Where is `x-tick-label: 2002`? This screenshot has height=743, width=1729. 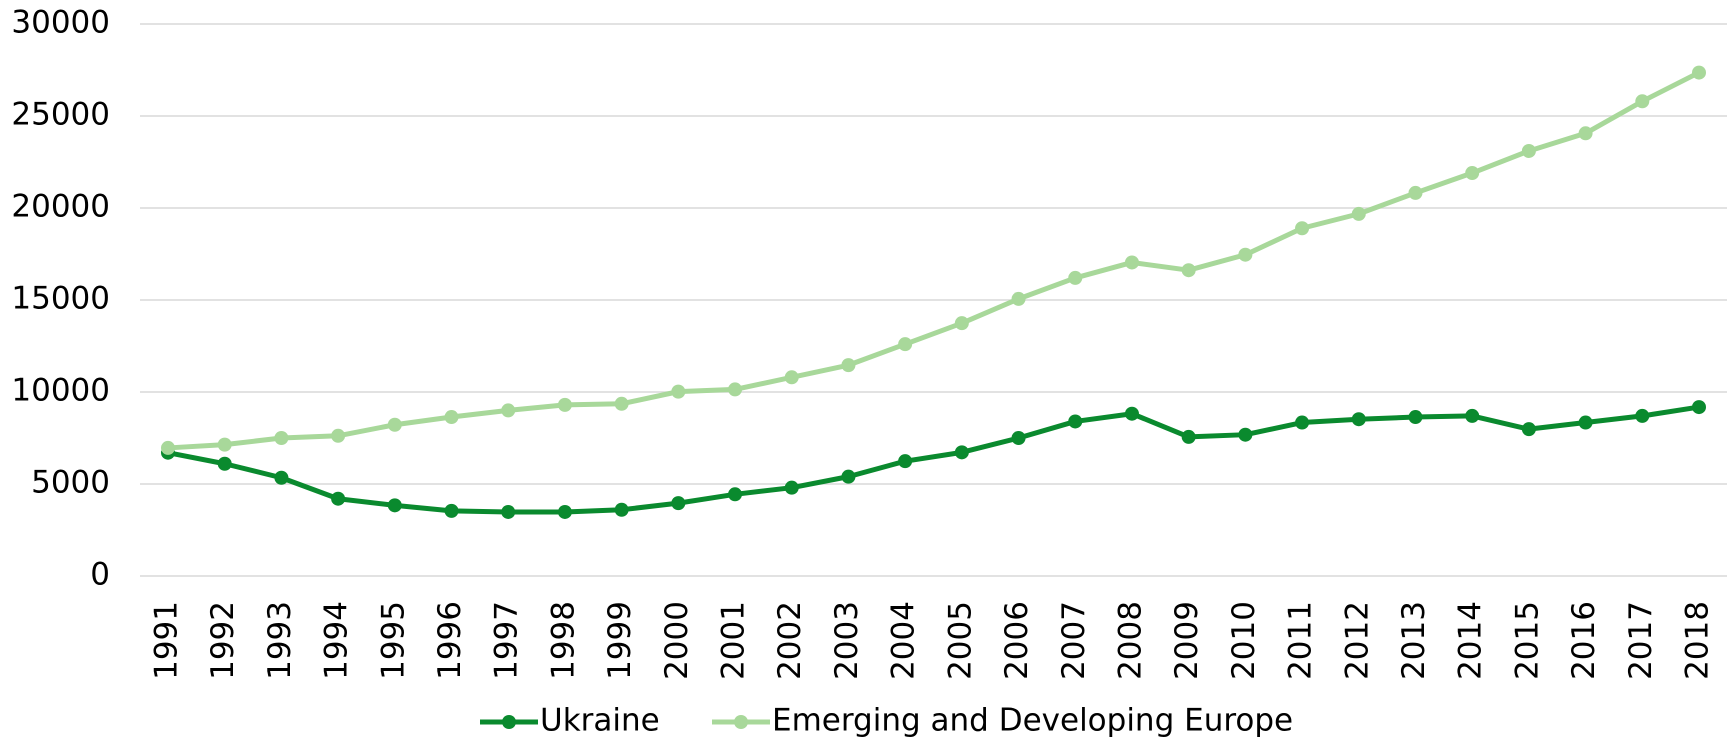 x-tick-label: 2002 is located at coordinates (790, 640).